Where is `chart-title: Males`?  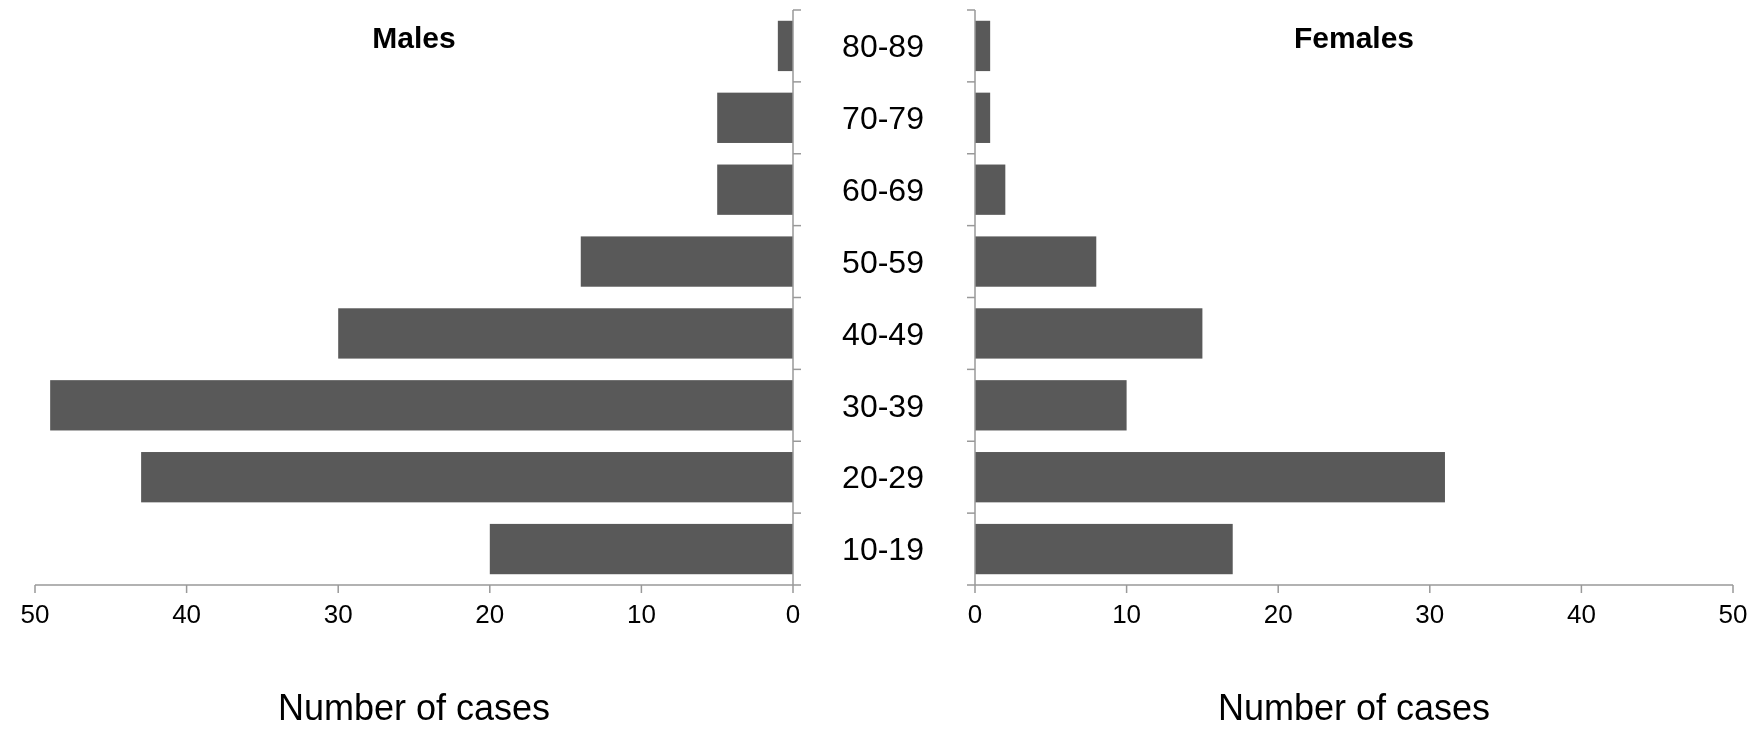
chart-title: Males is located at coordinates (414, 37).